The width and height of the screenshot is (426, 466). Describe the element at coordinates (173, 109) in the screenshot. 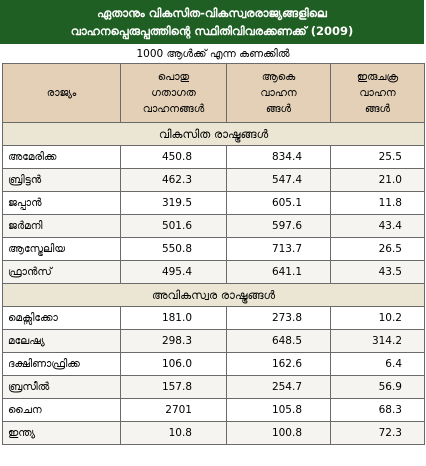

I see `header-public-line-3: വാഹനങ്ങൾ` at that location.